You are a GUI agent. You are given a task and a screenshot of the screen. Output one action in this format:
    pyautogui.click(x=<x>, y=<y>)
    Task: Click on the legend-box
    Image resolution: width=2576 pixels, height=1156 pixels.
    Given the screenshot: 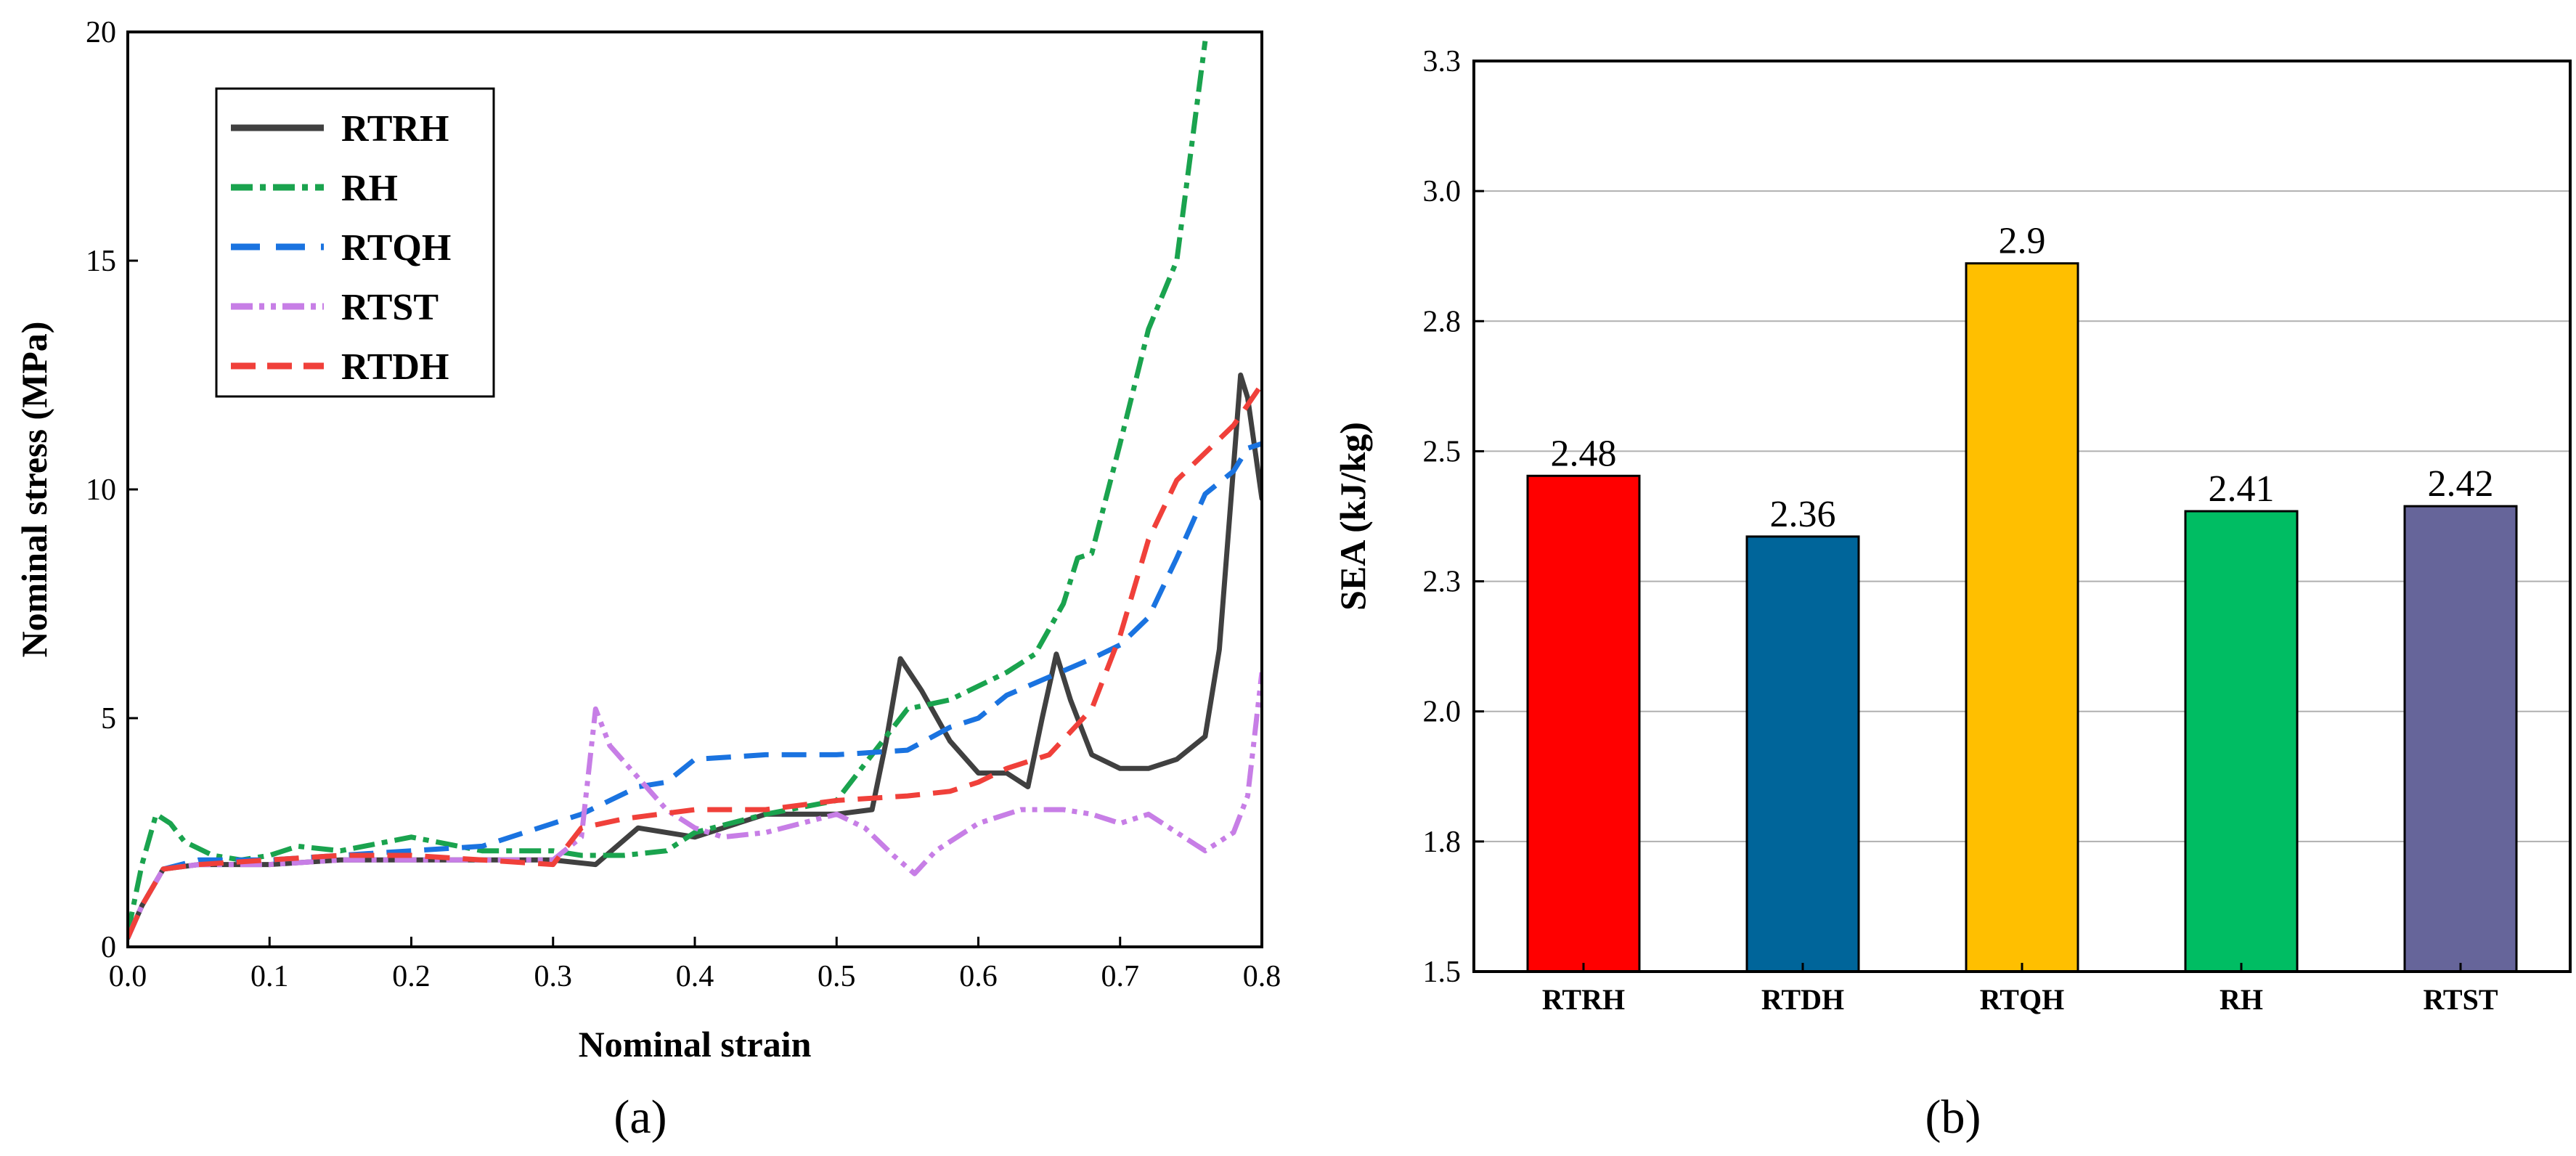 What is the action you would take?
    pyautogui.click(x=355, y=242)
    